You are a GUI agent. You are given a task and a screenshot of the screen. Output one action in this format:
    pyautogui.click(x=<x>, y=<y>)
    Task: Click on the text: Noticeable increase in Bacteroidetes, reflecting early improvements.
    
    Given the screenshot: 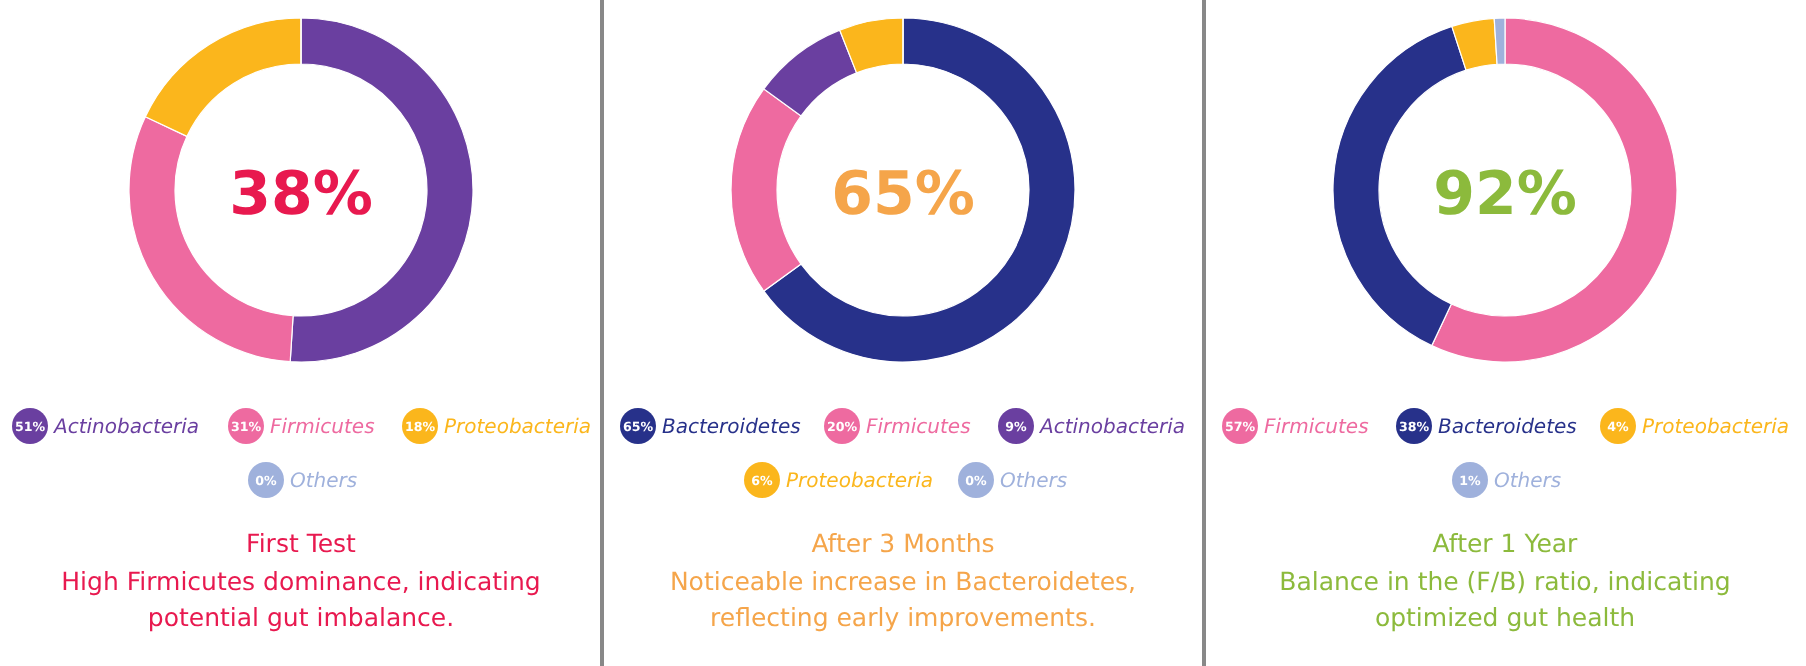 What is the action you would take?
    pyautogui.click(x=903, y=599)
    